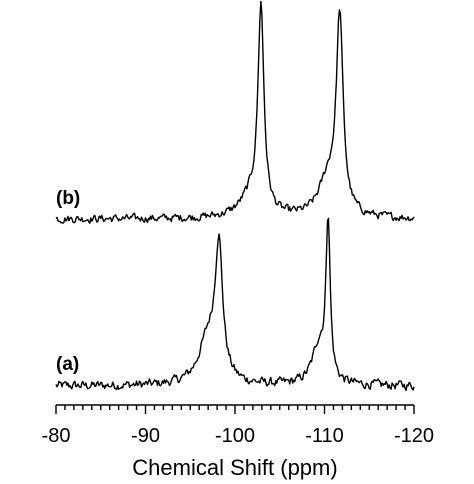  I want to click on panel-label-a: (a), so click(67, 364).